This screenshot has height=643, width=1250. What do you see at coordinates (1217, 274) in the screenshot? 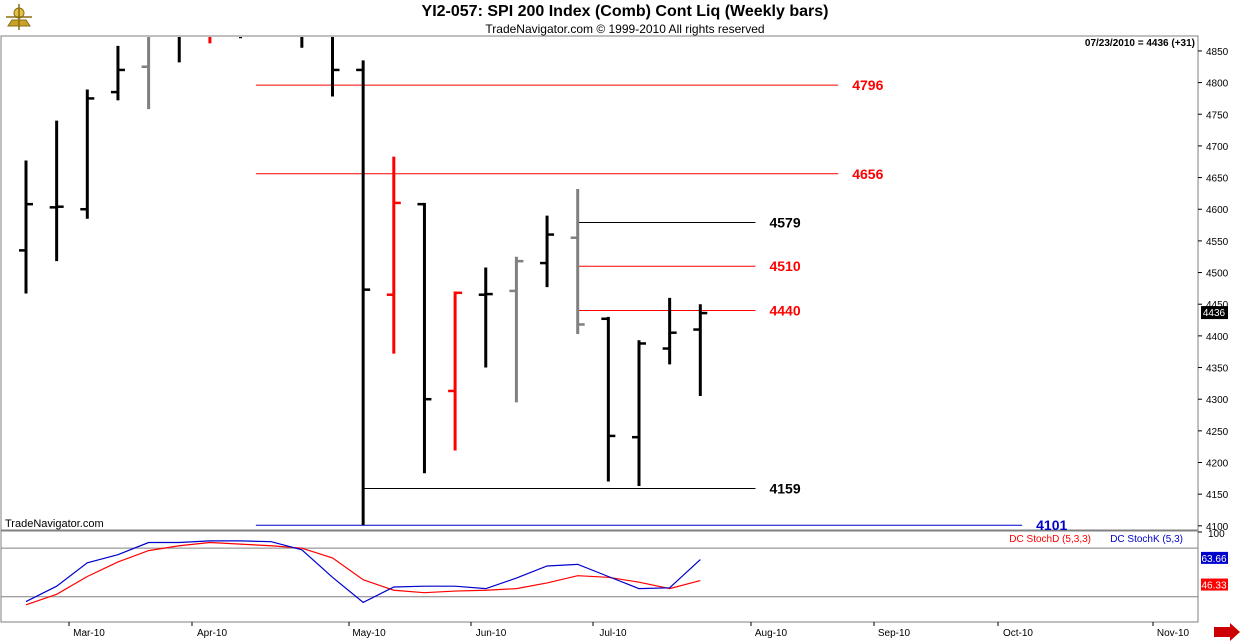
I see `price-tick-label-4500: 4500` at bounding box center [1217, 274].